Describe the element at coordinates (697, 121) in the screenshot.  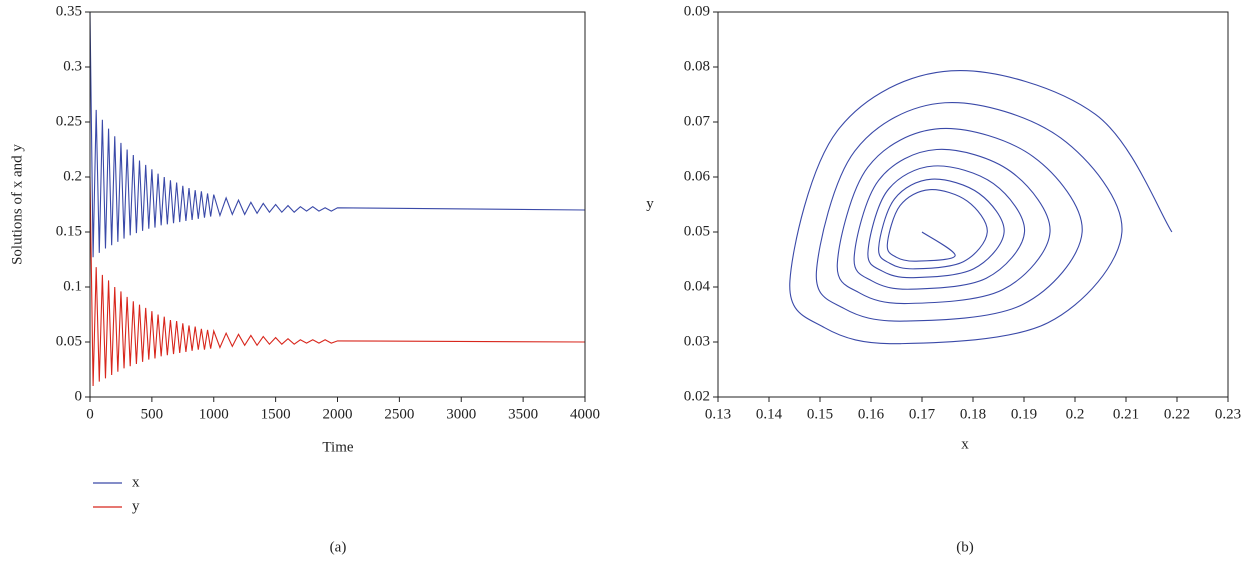
I see `y-tick-label: 0.07` at that location.